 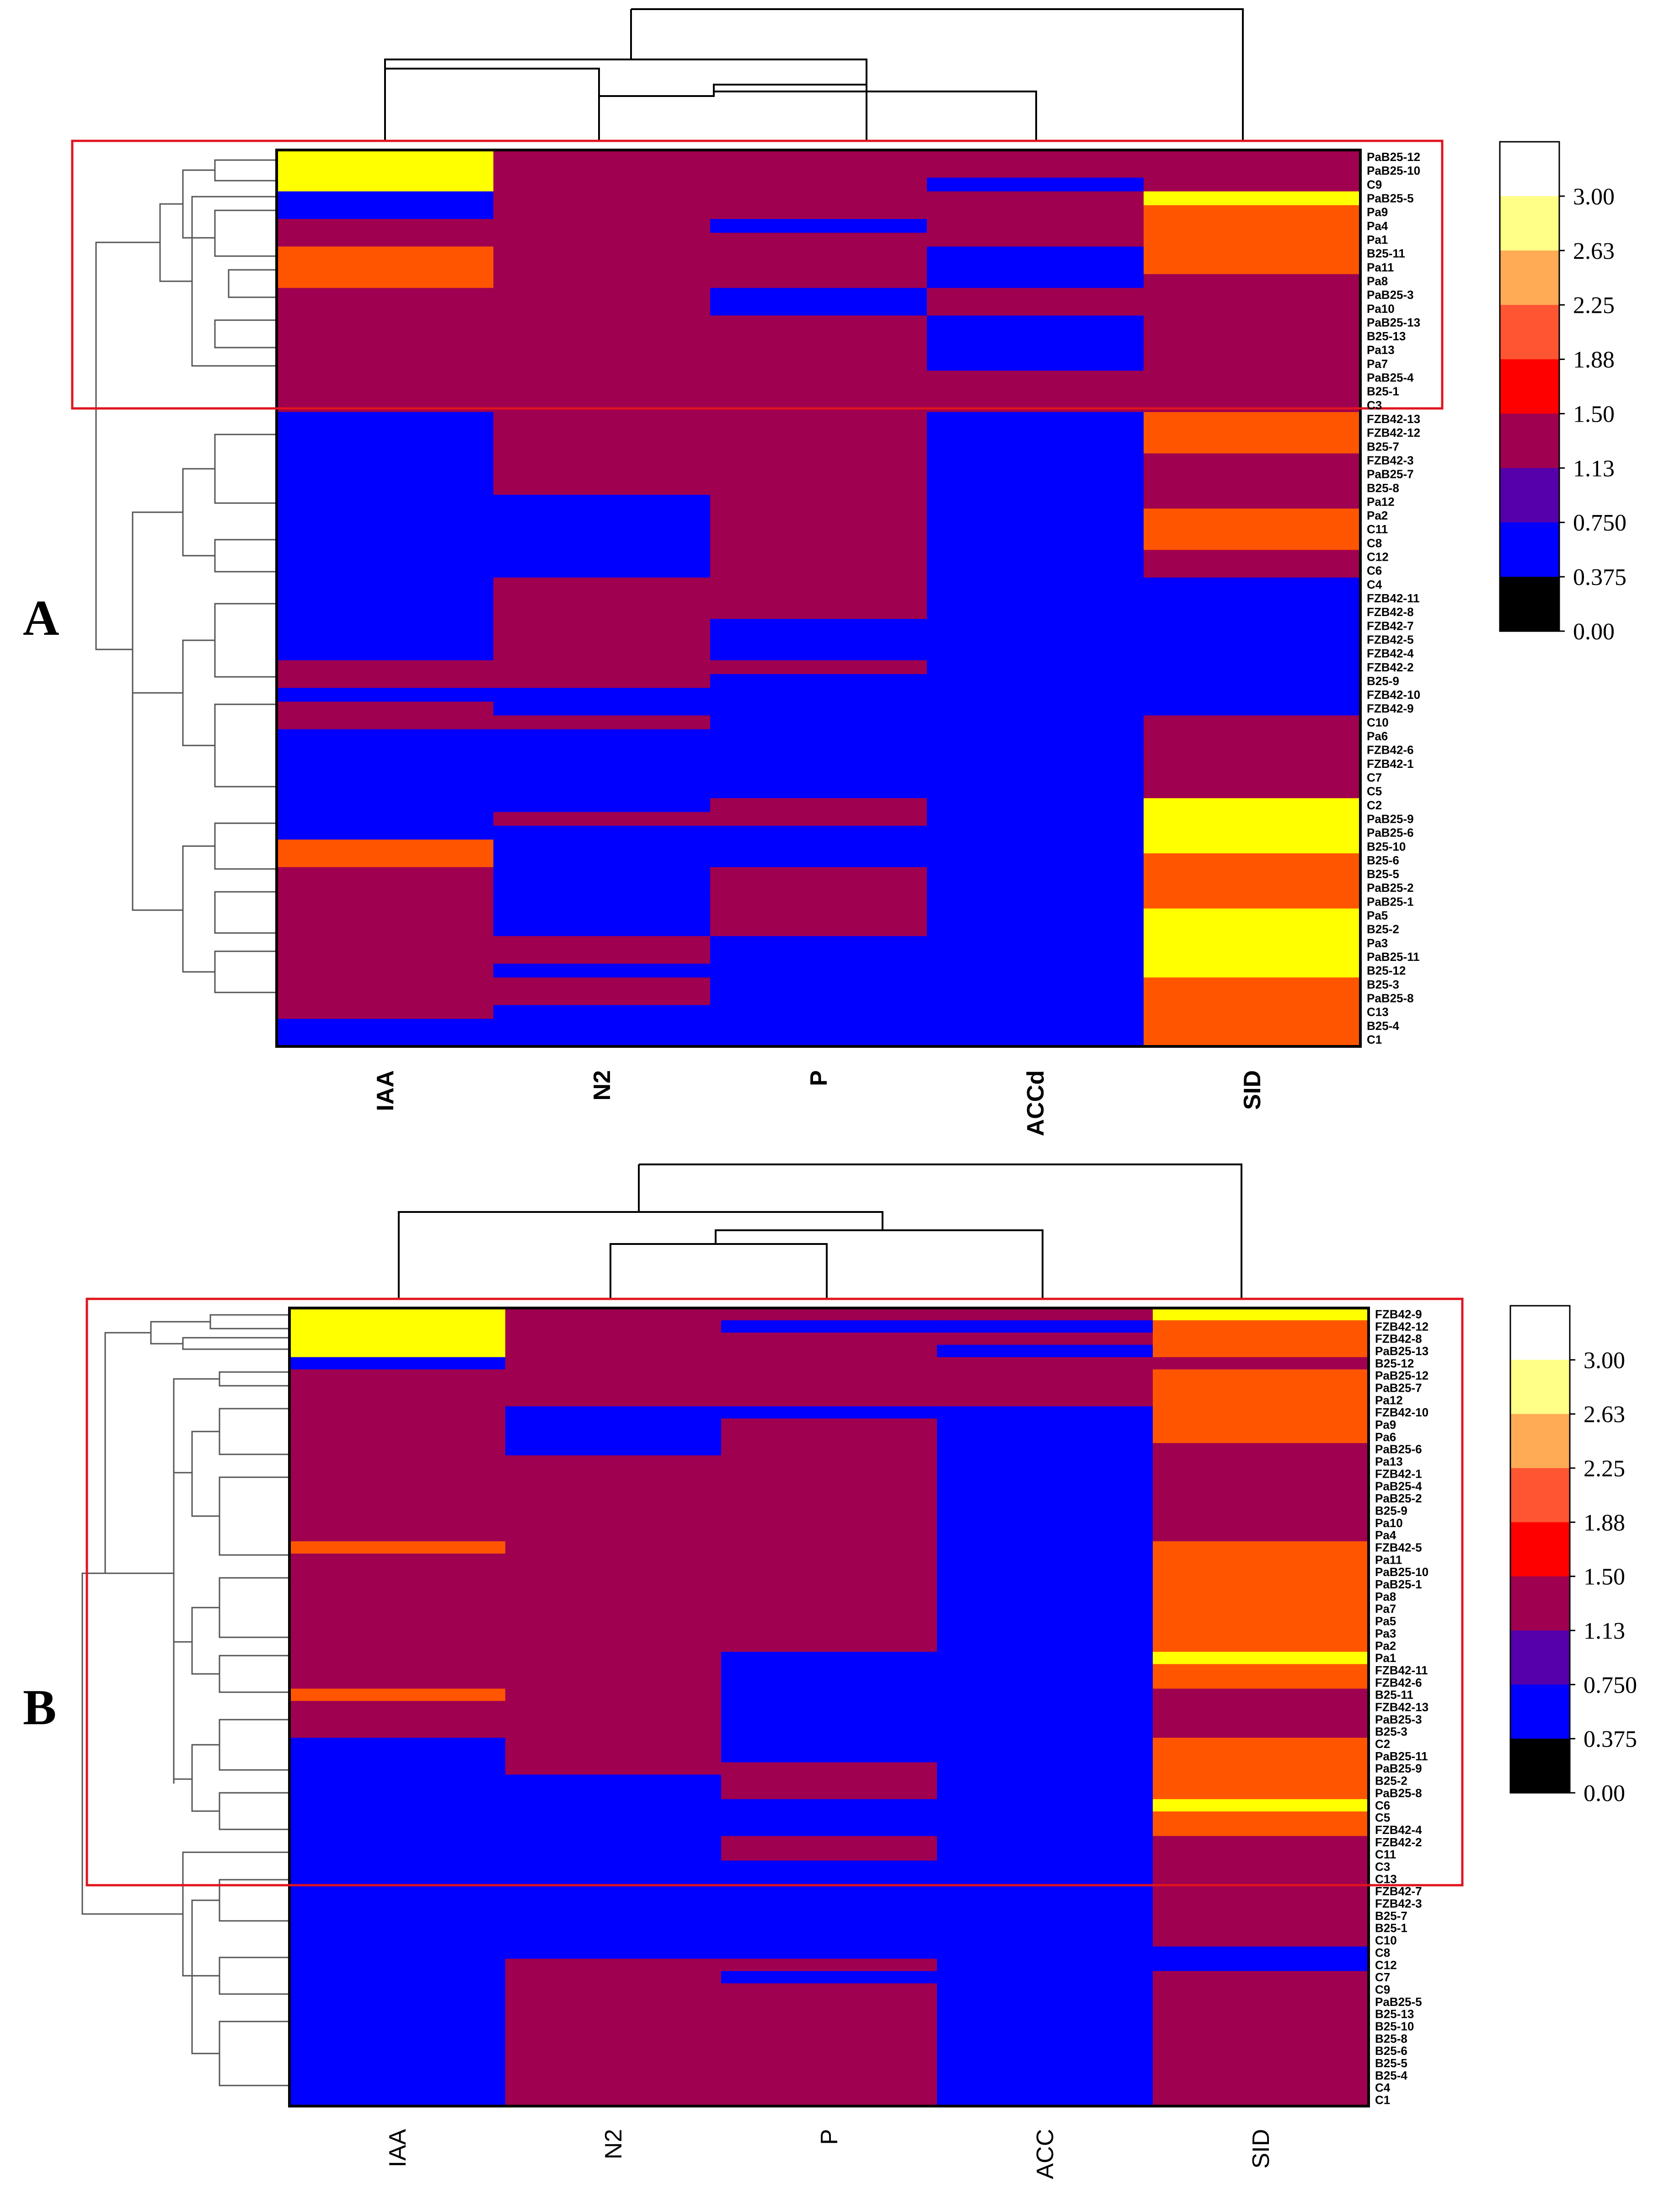 I want to click on row-label: B25-4, so click(x=1391, y=2075).